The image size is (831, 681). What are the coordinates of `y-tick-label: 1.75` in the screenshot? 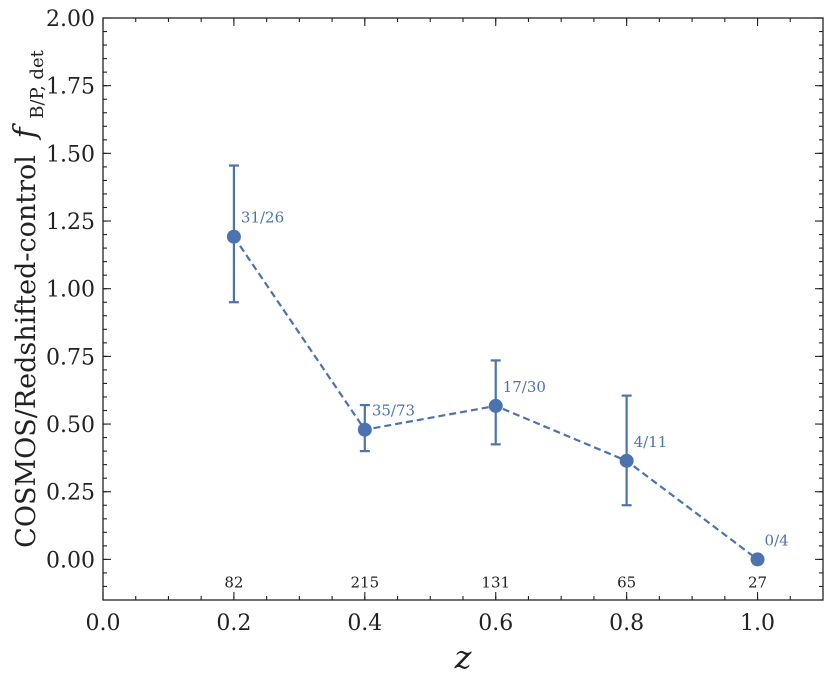 It's located at (70, 87).